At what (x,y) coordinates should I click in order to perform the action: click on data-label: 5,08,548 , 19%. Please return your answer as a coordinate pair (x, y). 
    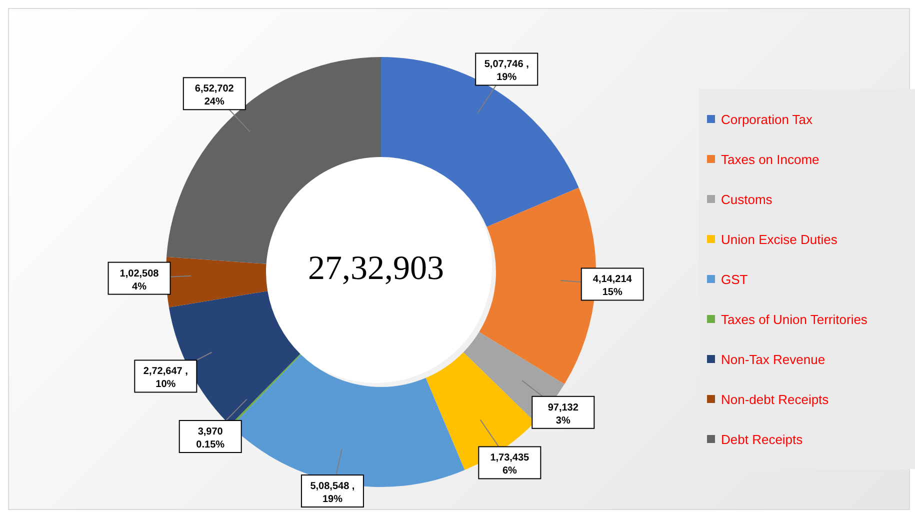
    Looking at the image, I should click on (332, 493).